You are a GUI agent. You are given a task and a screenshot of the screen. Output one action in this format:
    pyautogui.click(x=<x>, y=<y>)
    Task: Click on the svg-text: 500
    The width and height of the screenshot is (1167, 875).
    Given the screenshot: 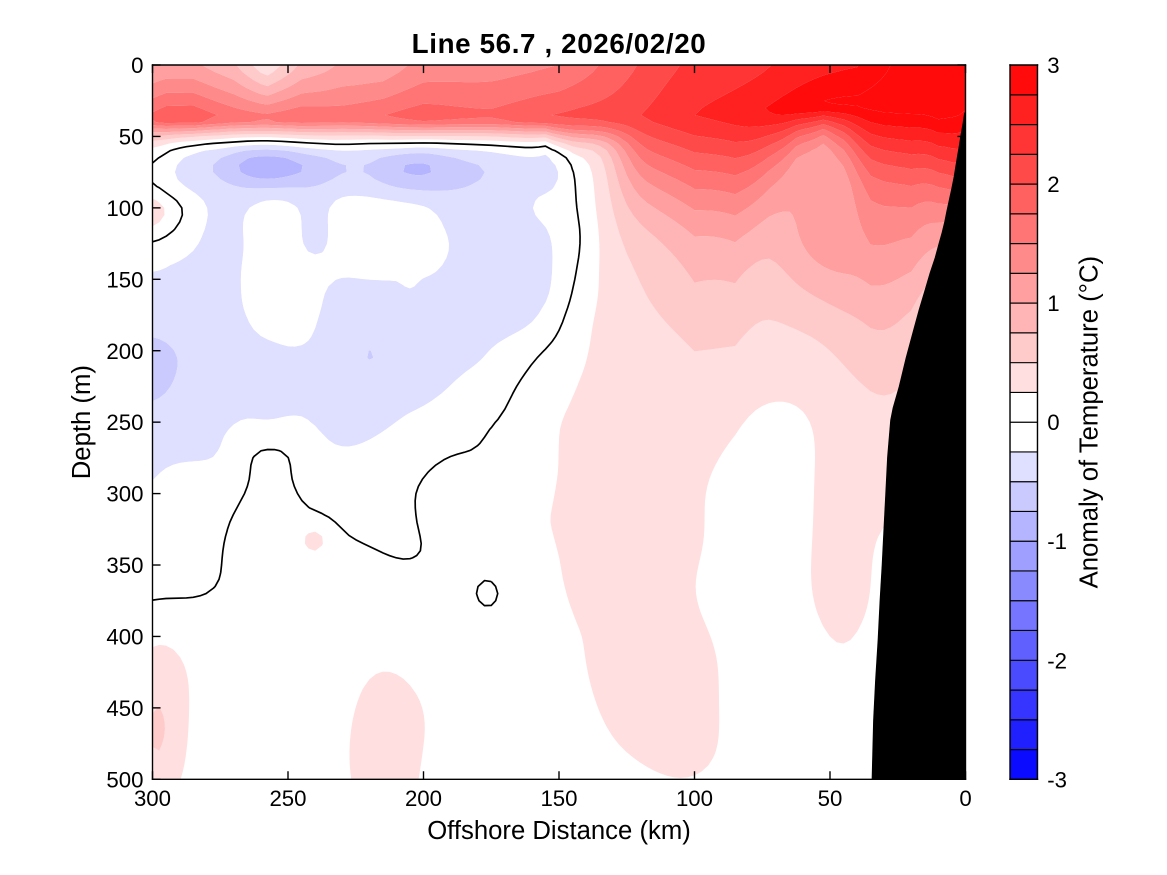 What is the action you would take?
    pyautogui.click(x=124, y=779)
    